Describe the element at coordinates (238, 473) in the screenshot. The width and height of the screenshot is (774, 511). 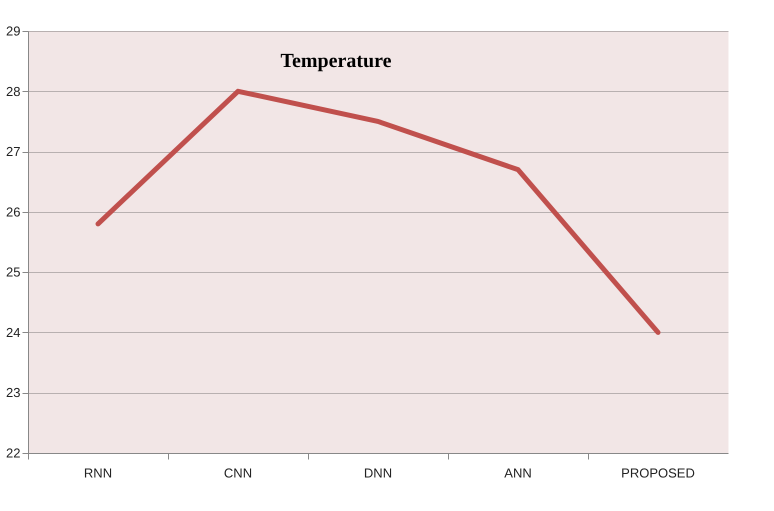
I see `x-tick-label: CNN` at that location.